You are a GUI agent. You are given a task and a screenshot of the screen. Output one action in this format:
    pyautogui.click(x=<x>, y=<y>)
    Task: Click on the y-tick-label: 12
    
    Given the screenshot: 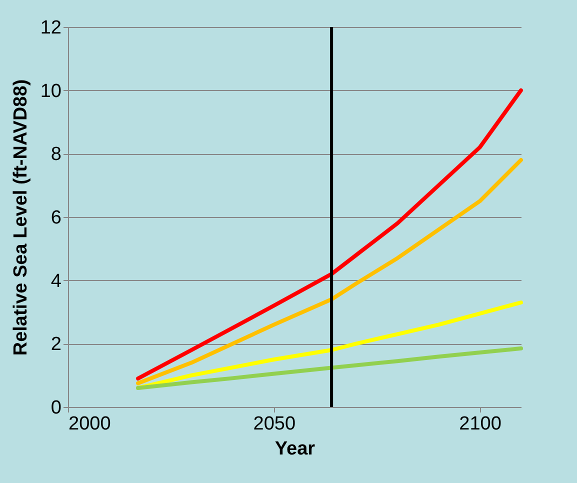 What is the action you would take?
    pyautogui.click(x=51, y=28)
    